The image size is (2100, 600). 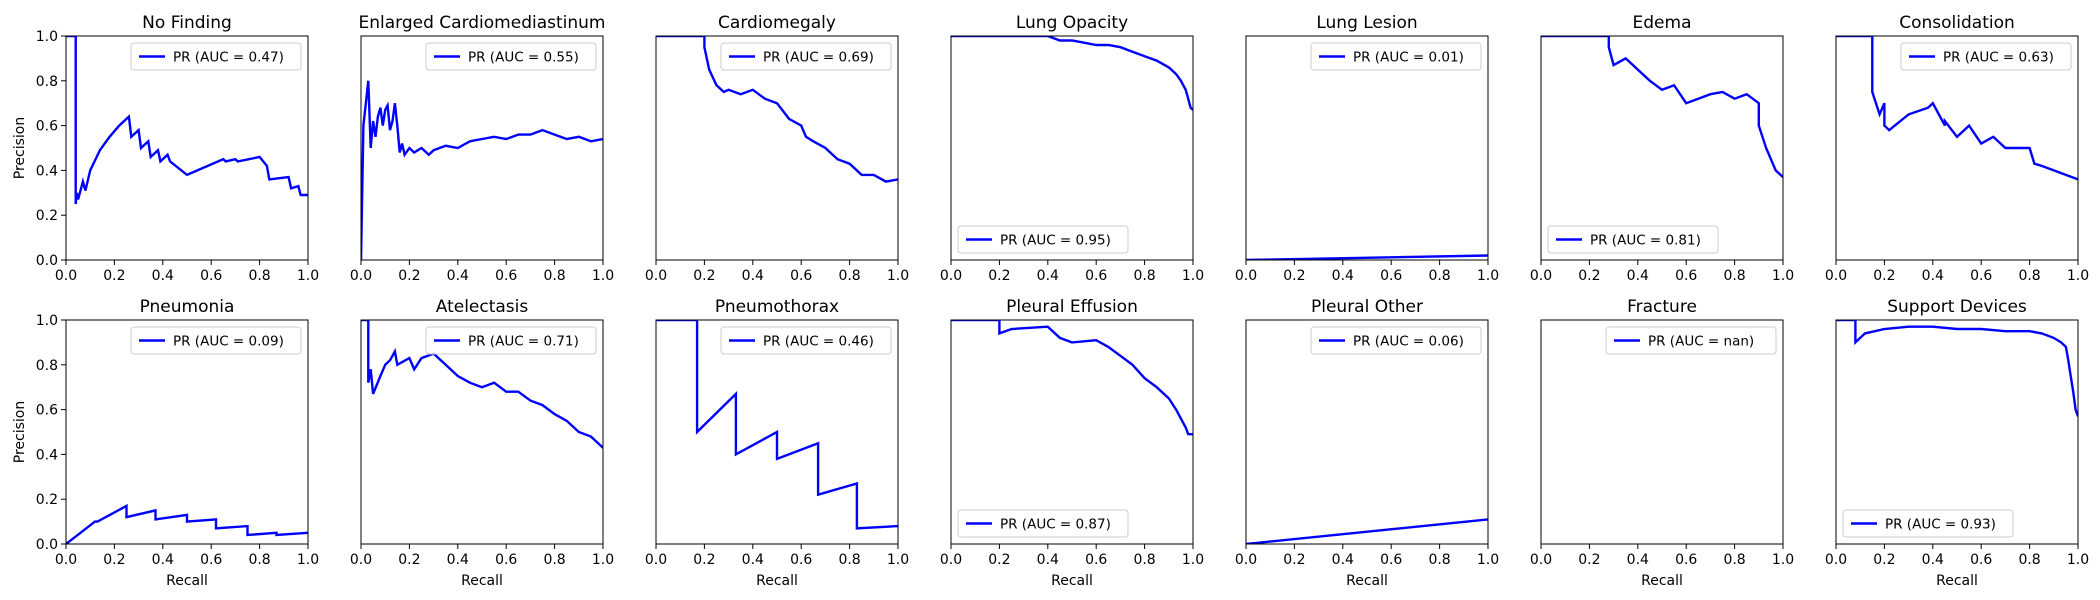 I want to click on legend: PR (AUC = 0.09), so click(x=216, y=340).